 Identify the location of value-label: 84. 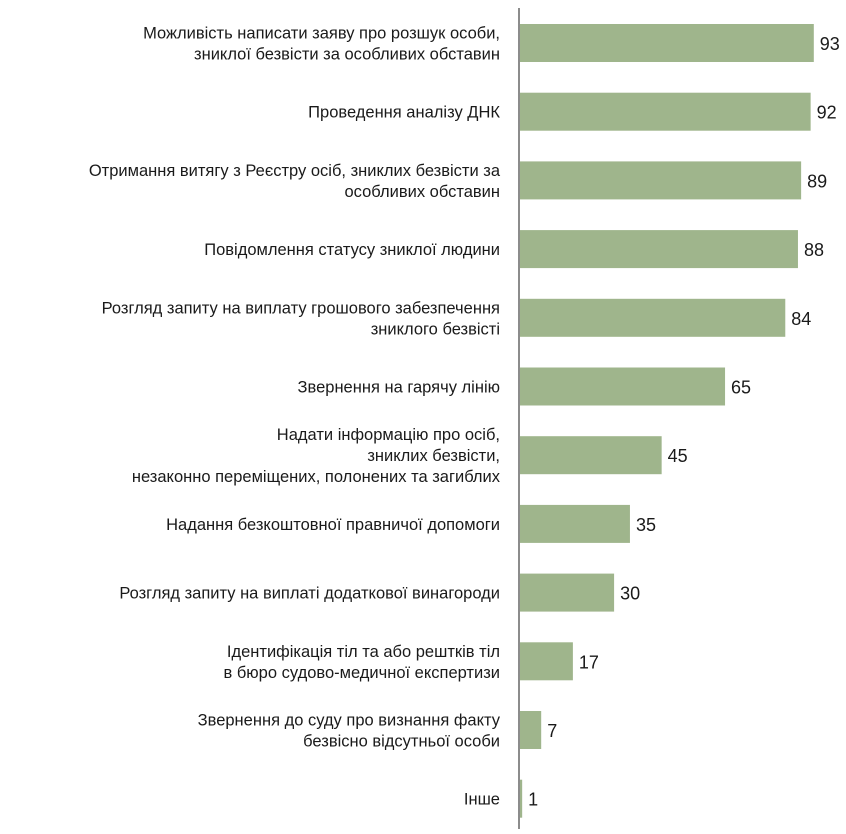
(801, 319).